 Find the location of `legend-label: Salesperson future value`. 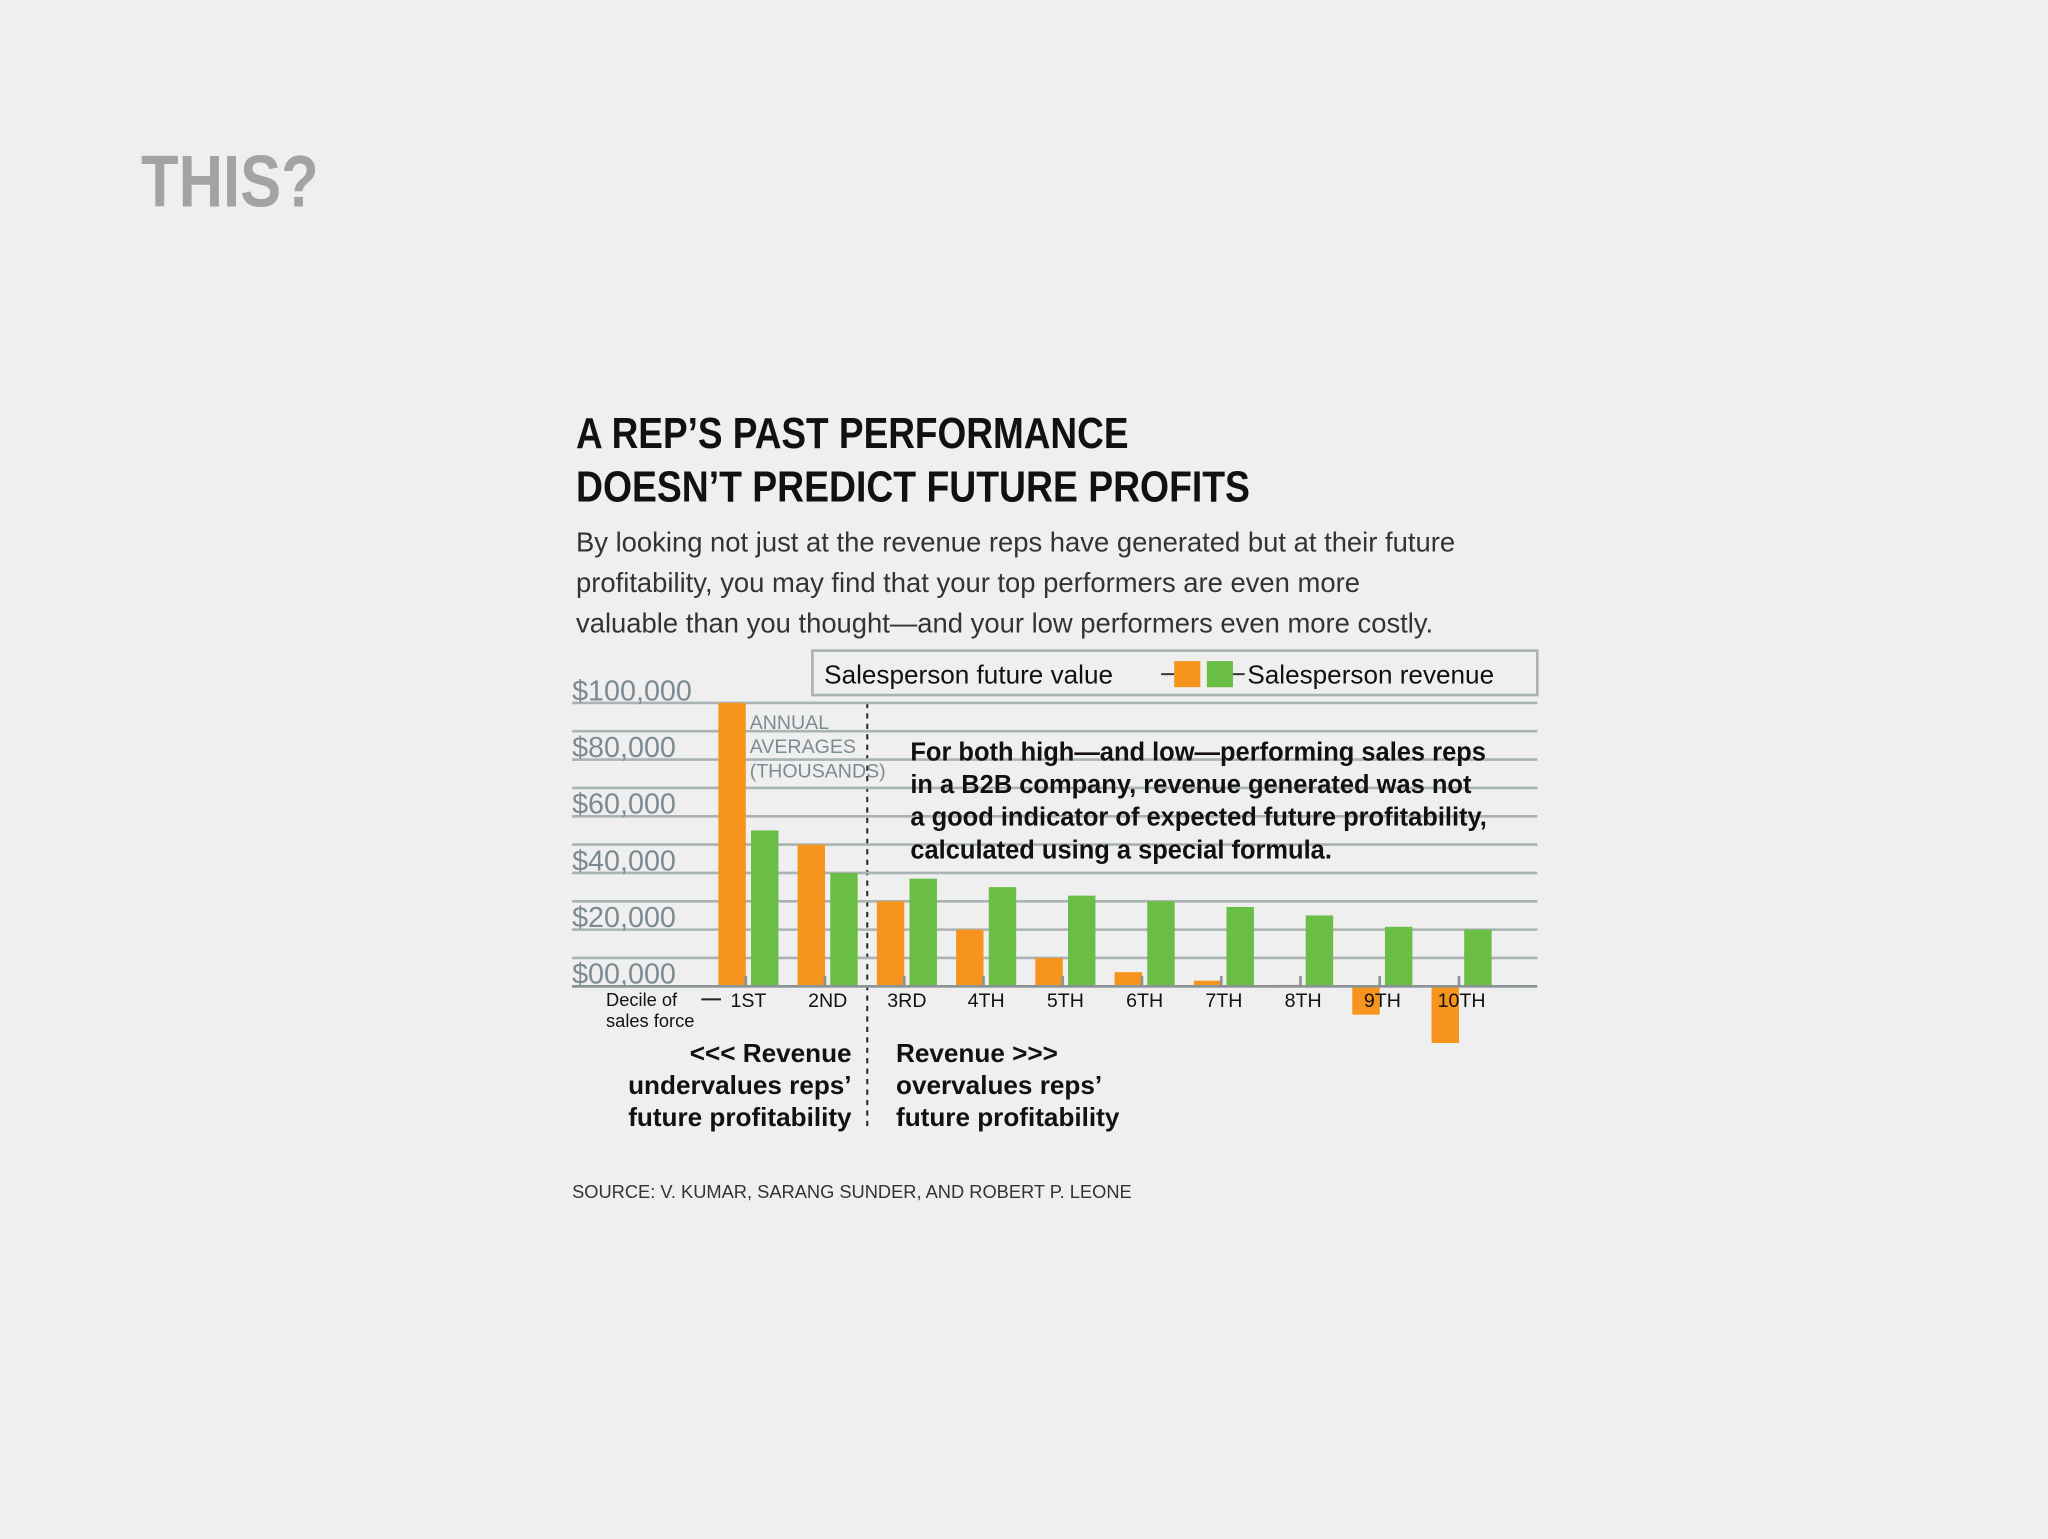

legend-label: Salesperson future value is located at coordinates (968, 674).